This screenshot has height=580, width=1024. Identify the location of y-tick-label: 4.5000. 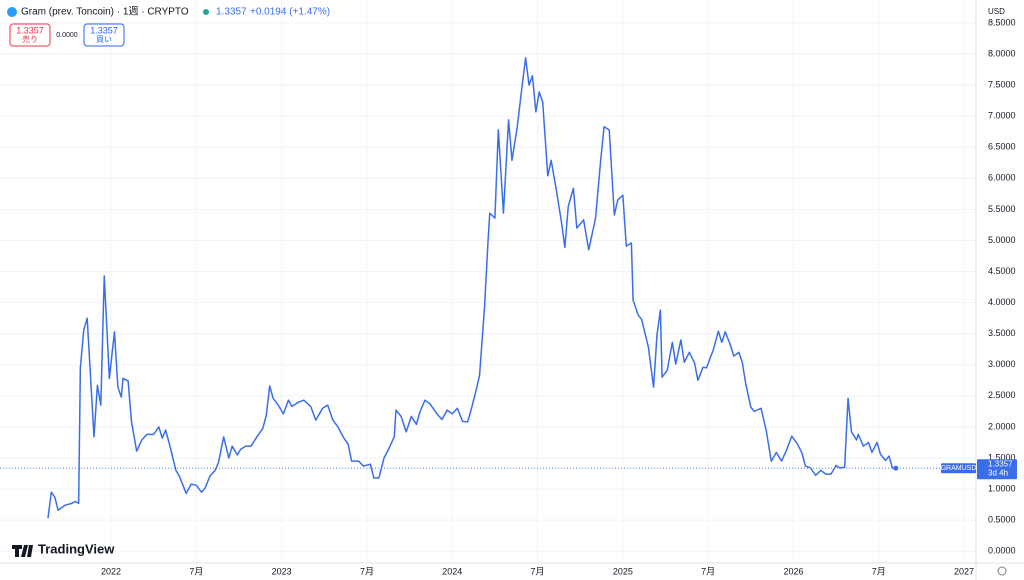
(1002, 271).